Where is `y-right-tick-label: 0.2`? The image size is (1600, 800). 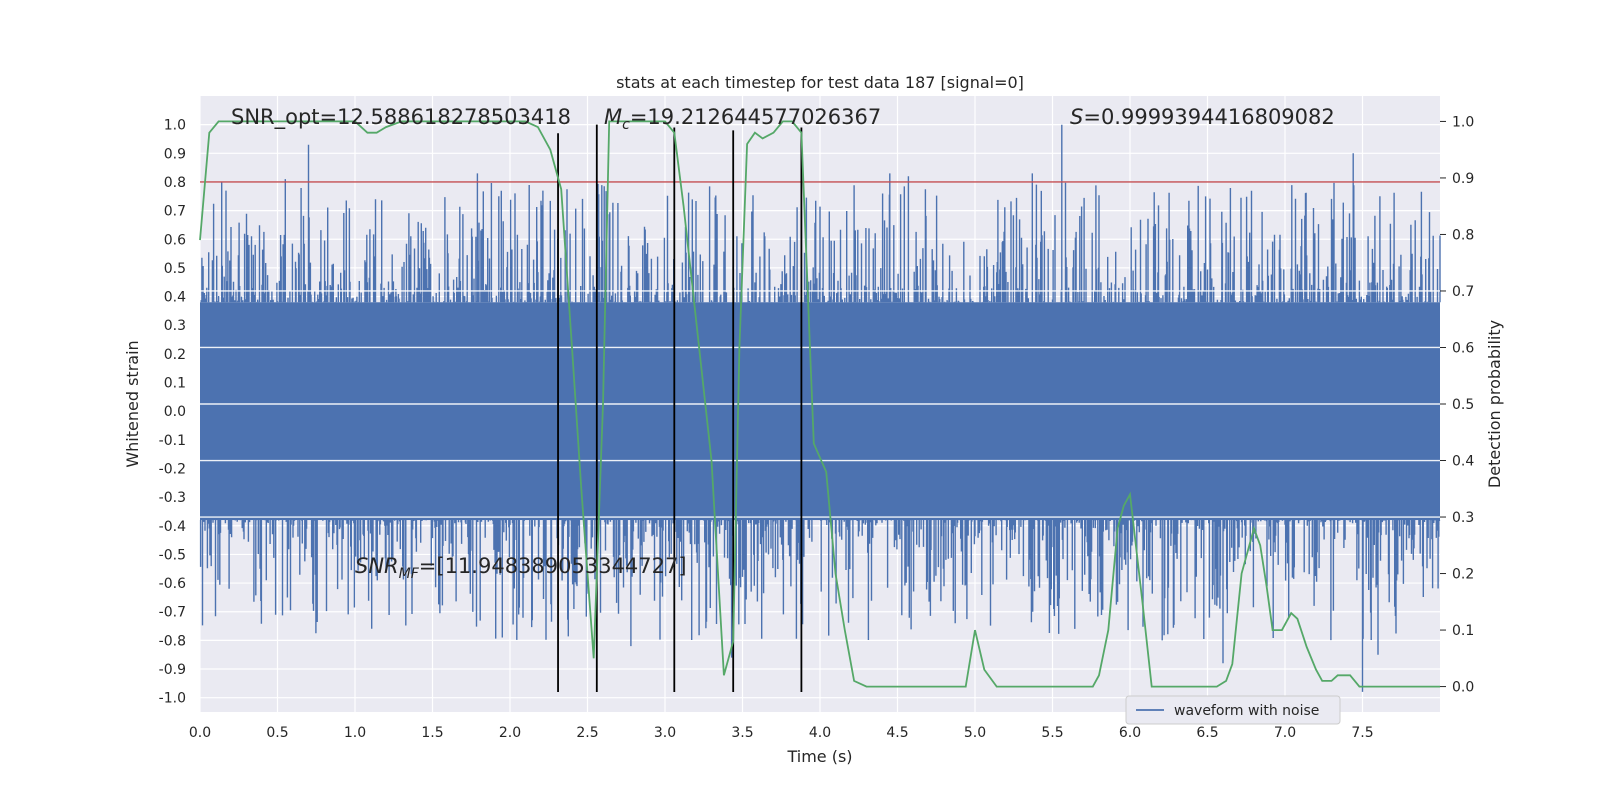
y-right-tick-label: 0.2 is located at coordinates (1463, 575).